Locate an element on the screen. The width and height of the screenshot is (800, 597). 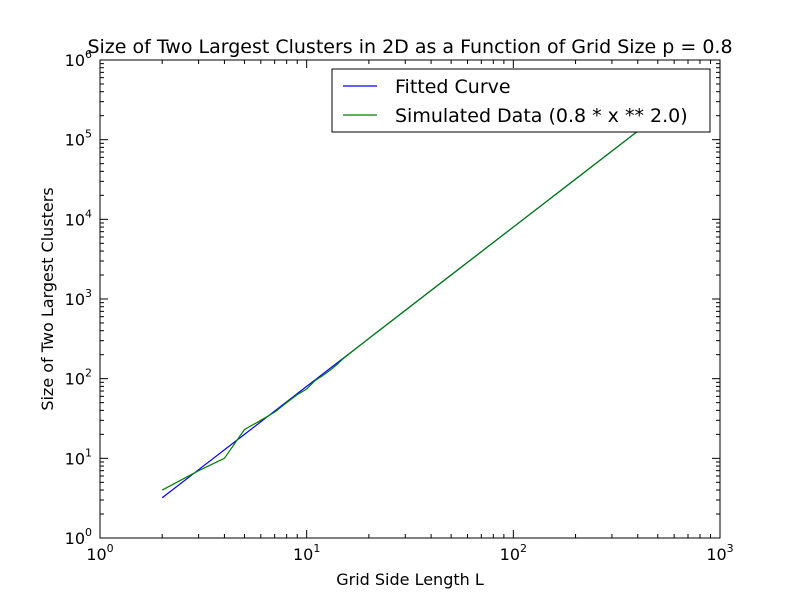
x-tick-label: 10⁰ is located at coordinates (99, 553).